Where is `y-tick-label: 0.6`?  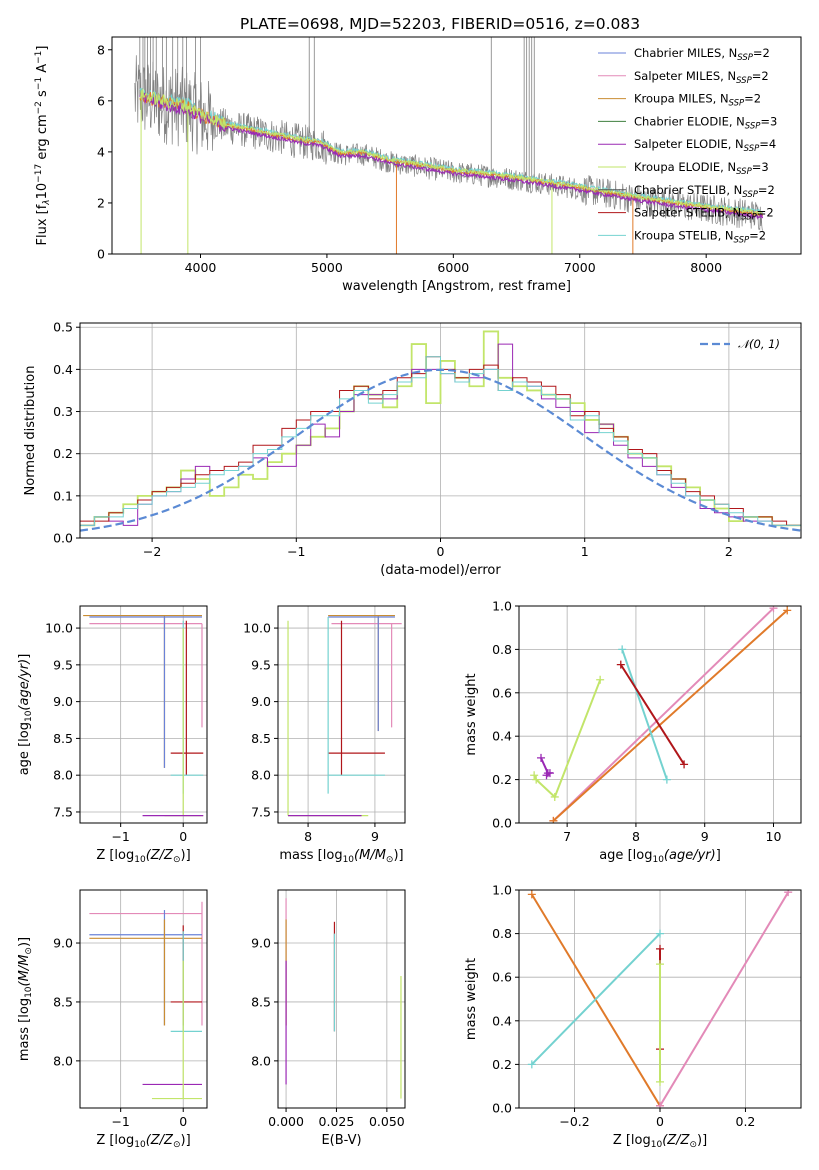
y-tick-label: 0.6 is located at coordinates (502, 692).